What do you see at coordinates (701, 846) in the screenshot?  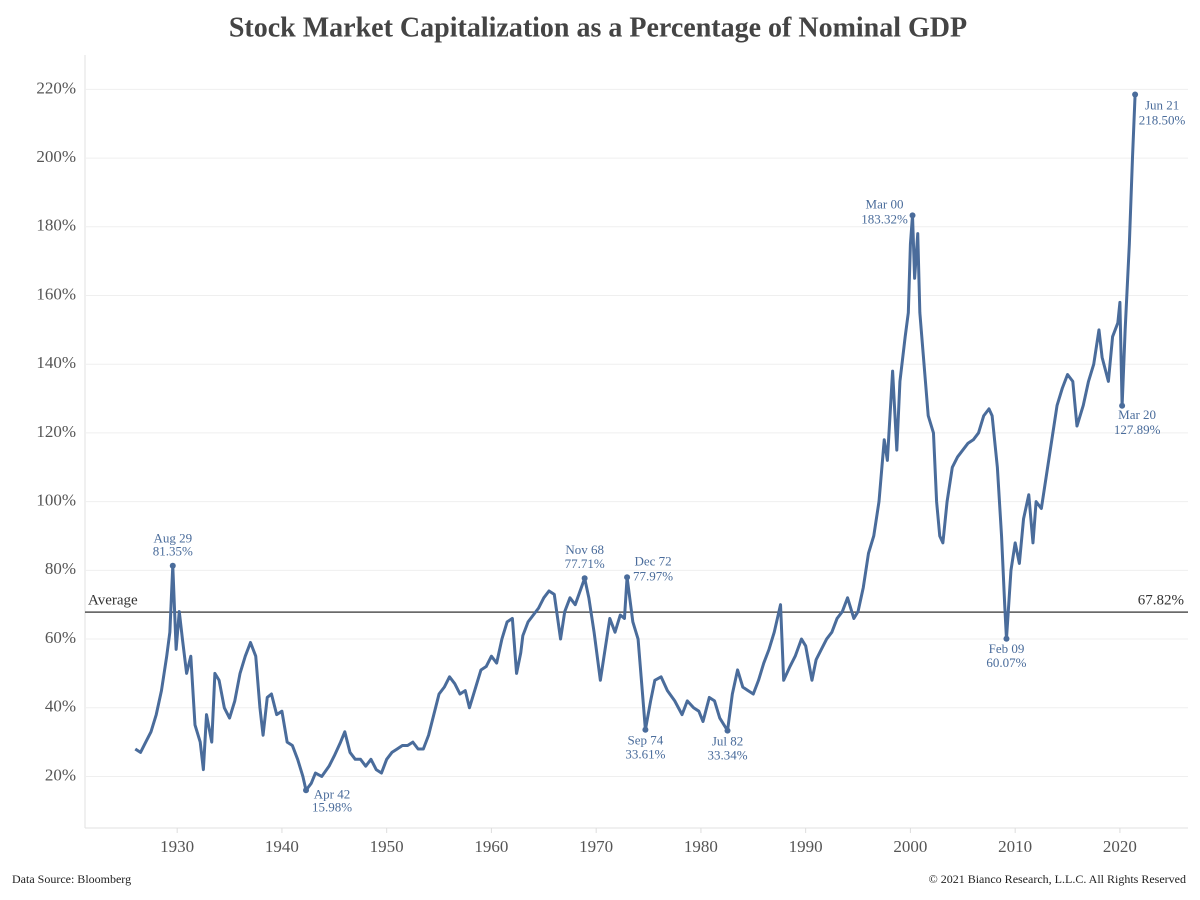 I see `x-tick-label: 1980` at bounding box center [701, 846].